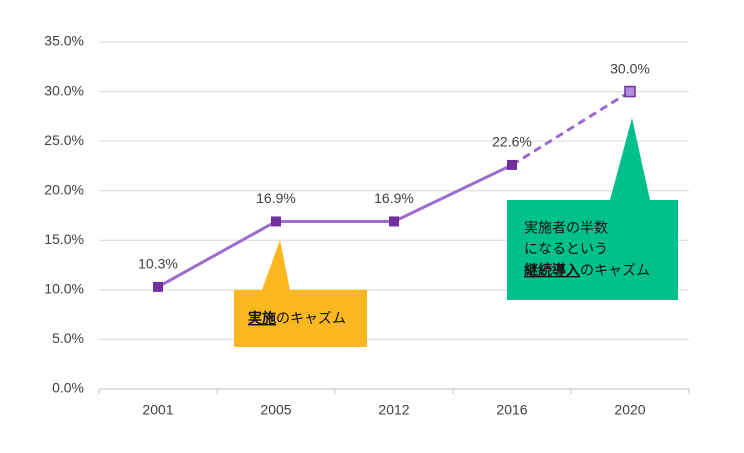 This screenshot has width=744, height=453. I want to click on y-tick-label: 20.0%, so click(64, 189).